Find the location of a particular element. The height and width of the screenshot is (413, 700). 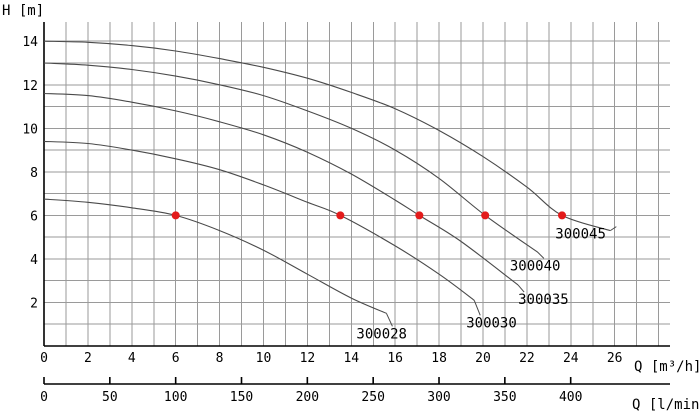

x2-tick-label: 0 is located at coordinates (44, 397).